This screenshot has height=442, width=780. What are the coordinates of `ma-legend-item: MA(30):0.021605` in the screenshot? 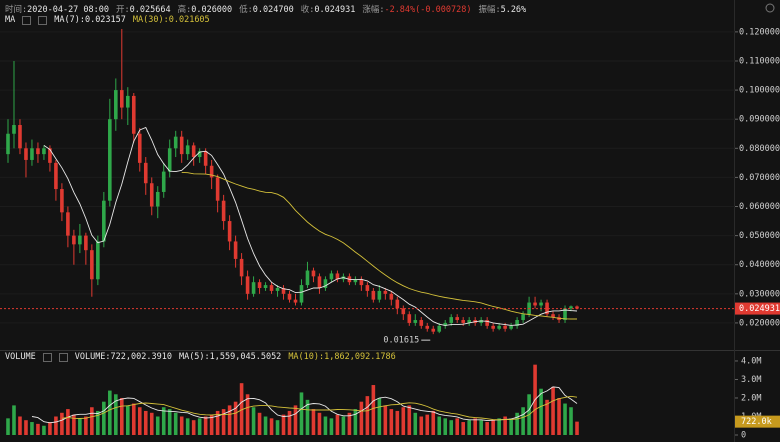 It's located at (171, 20).